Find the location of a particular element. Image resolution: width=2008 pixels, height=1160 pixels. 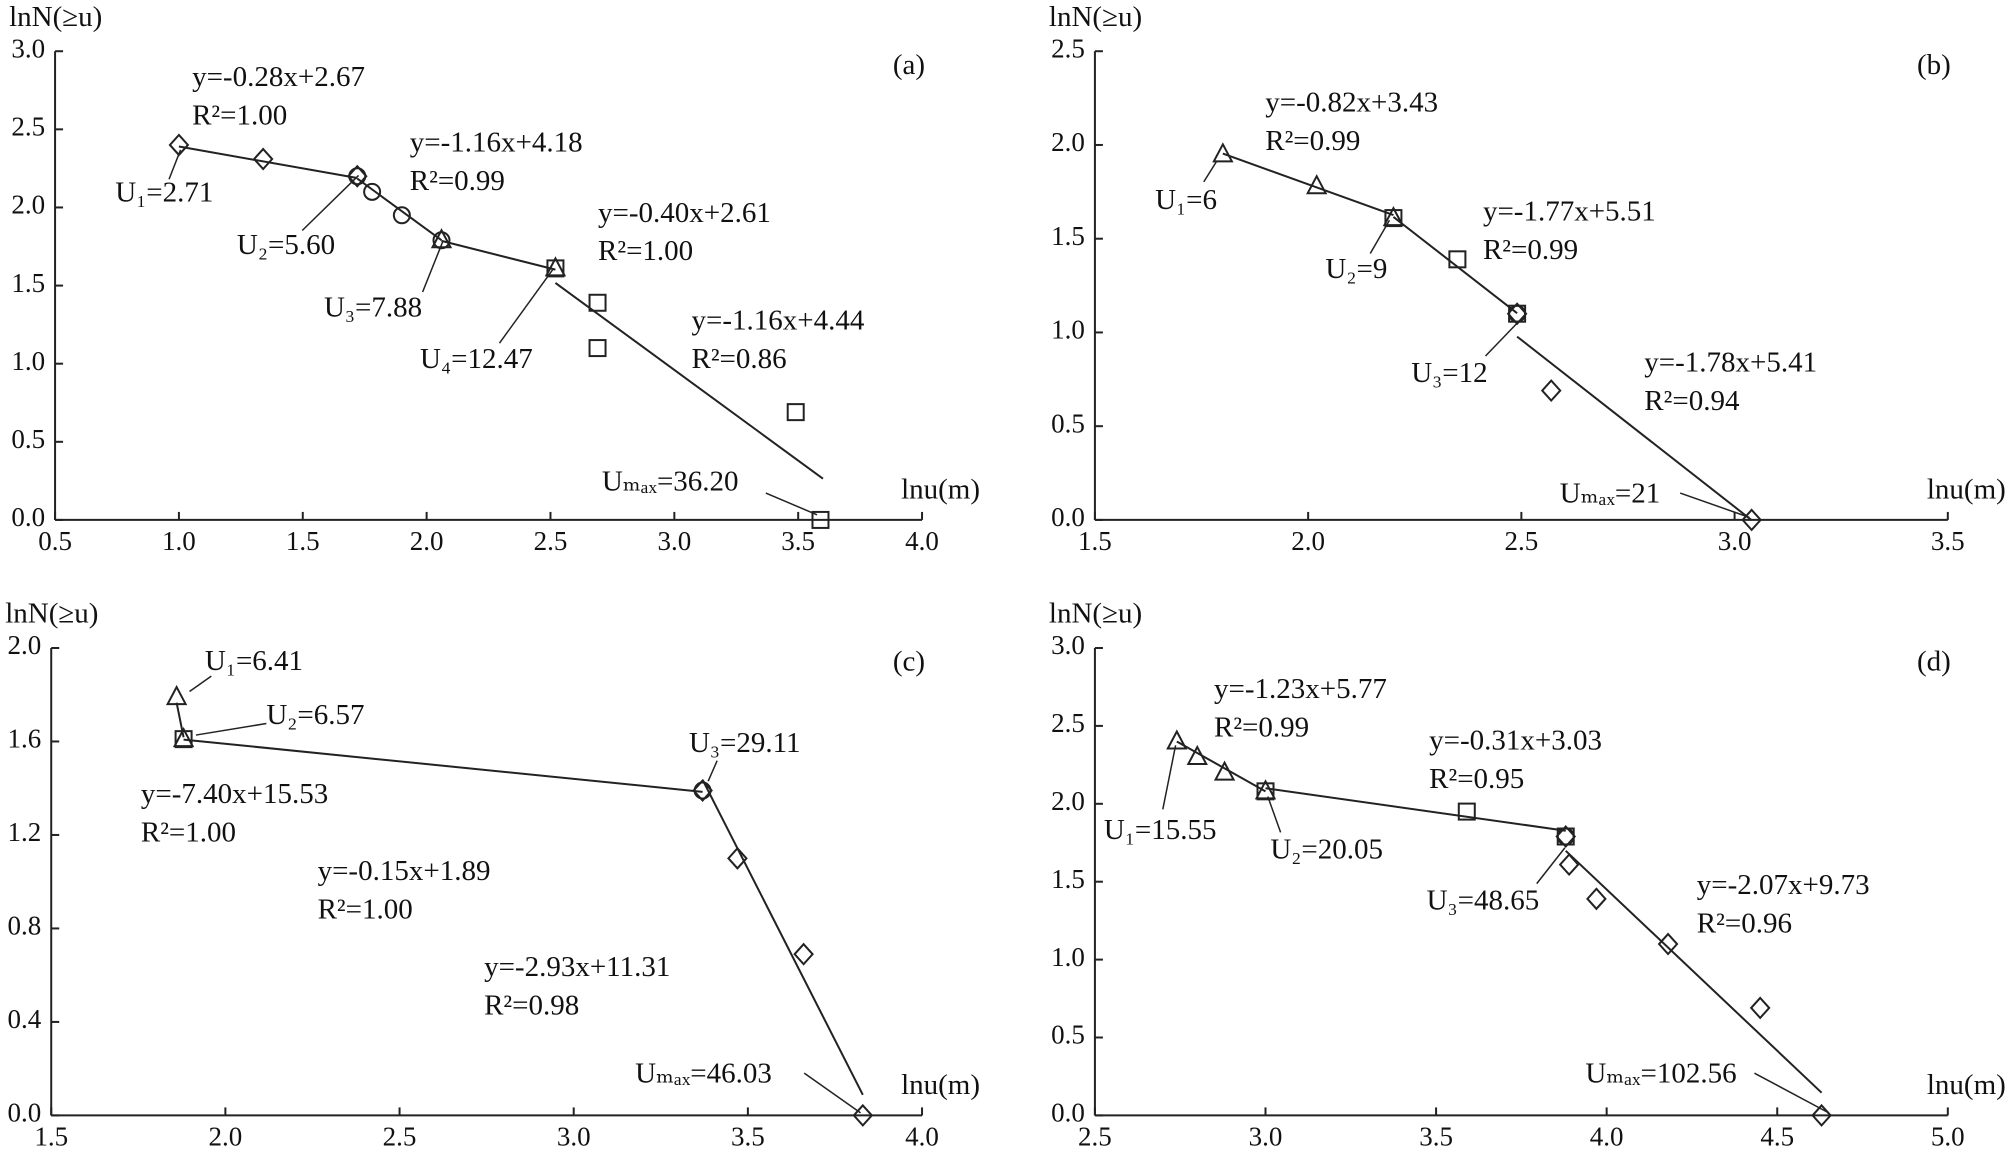

annotation: U₃=7.88 is located at coordinates (373, 308).